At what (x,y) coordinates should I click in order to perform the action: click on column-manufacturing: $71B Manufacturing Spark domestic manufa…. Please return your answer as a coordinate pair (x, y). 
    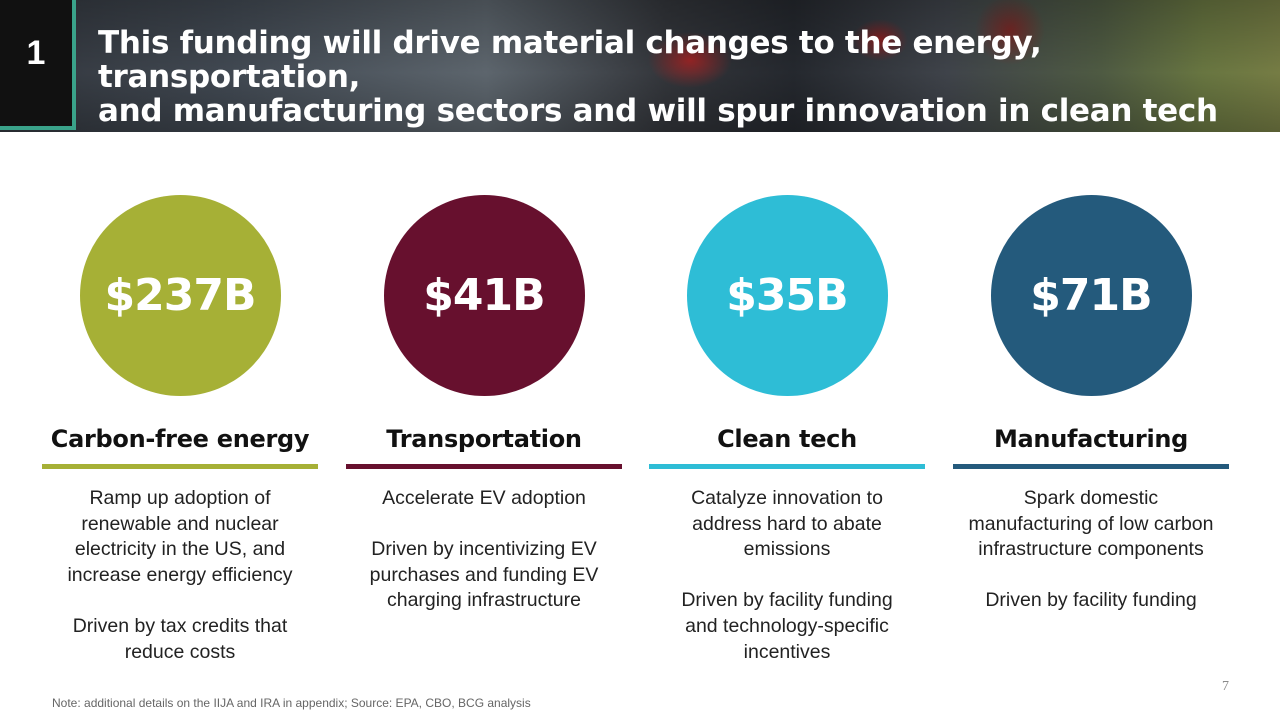
    Looking at the image, I should click on (1091, 404).